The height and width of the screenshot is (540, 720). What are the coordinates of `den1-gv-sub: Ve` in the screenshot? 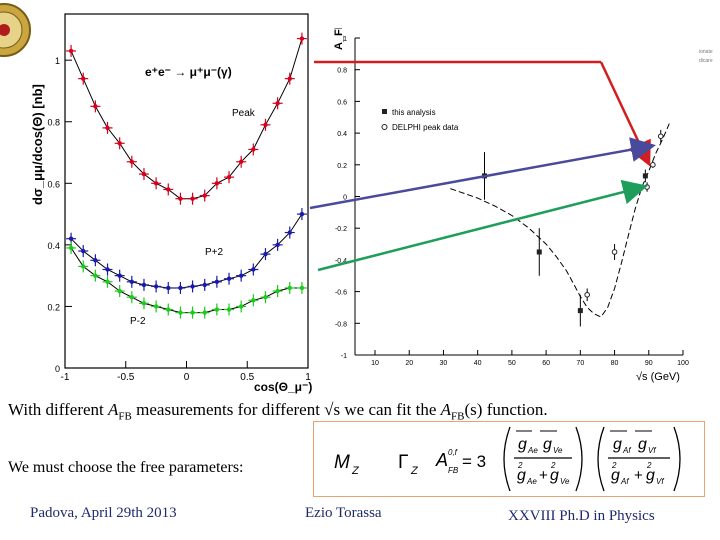 It's located at (565, 481).